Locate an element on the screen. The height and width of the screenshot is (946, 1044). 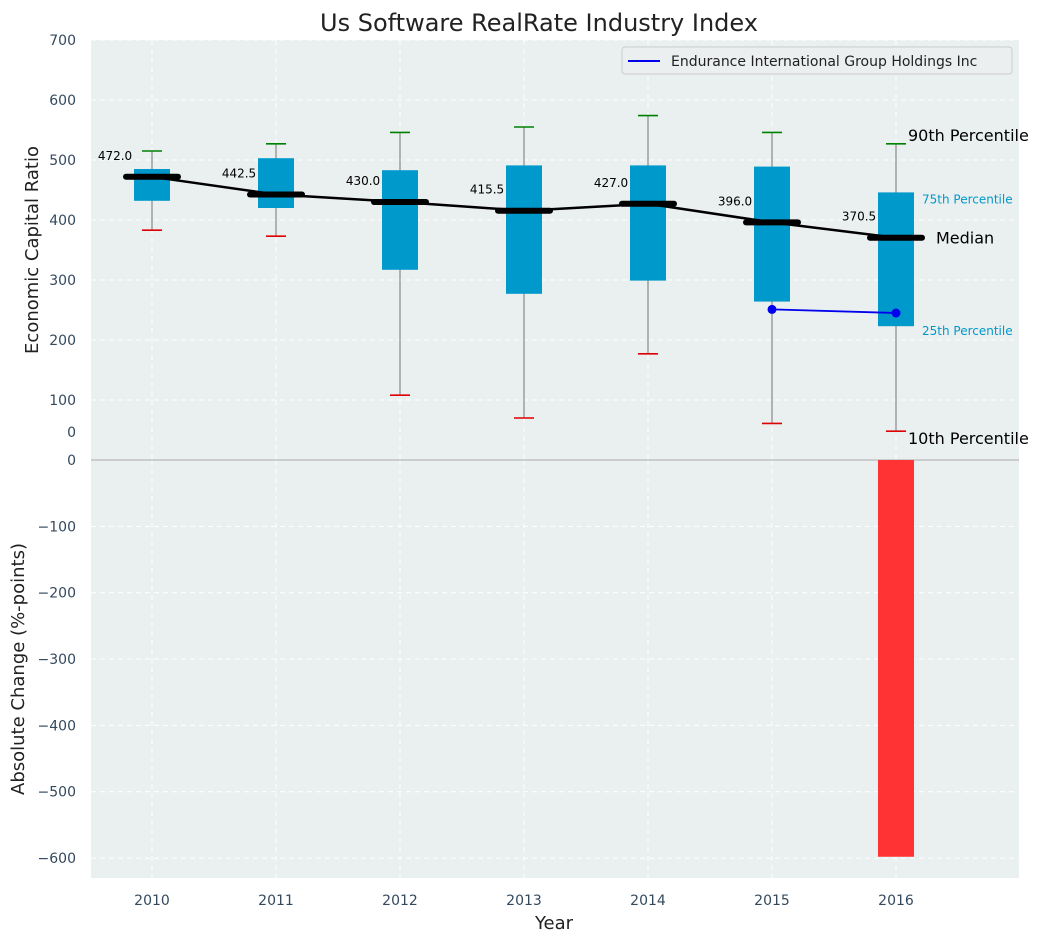
x-tick-label: 2015 is located at coordinates (772, 901).